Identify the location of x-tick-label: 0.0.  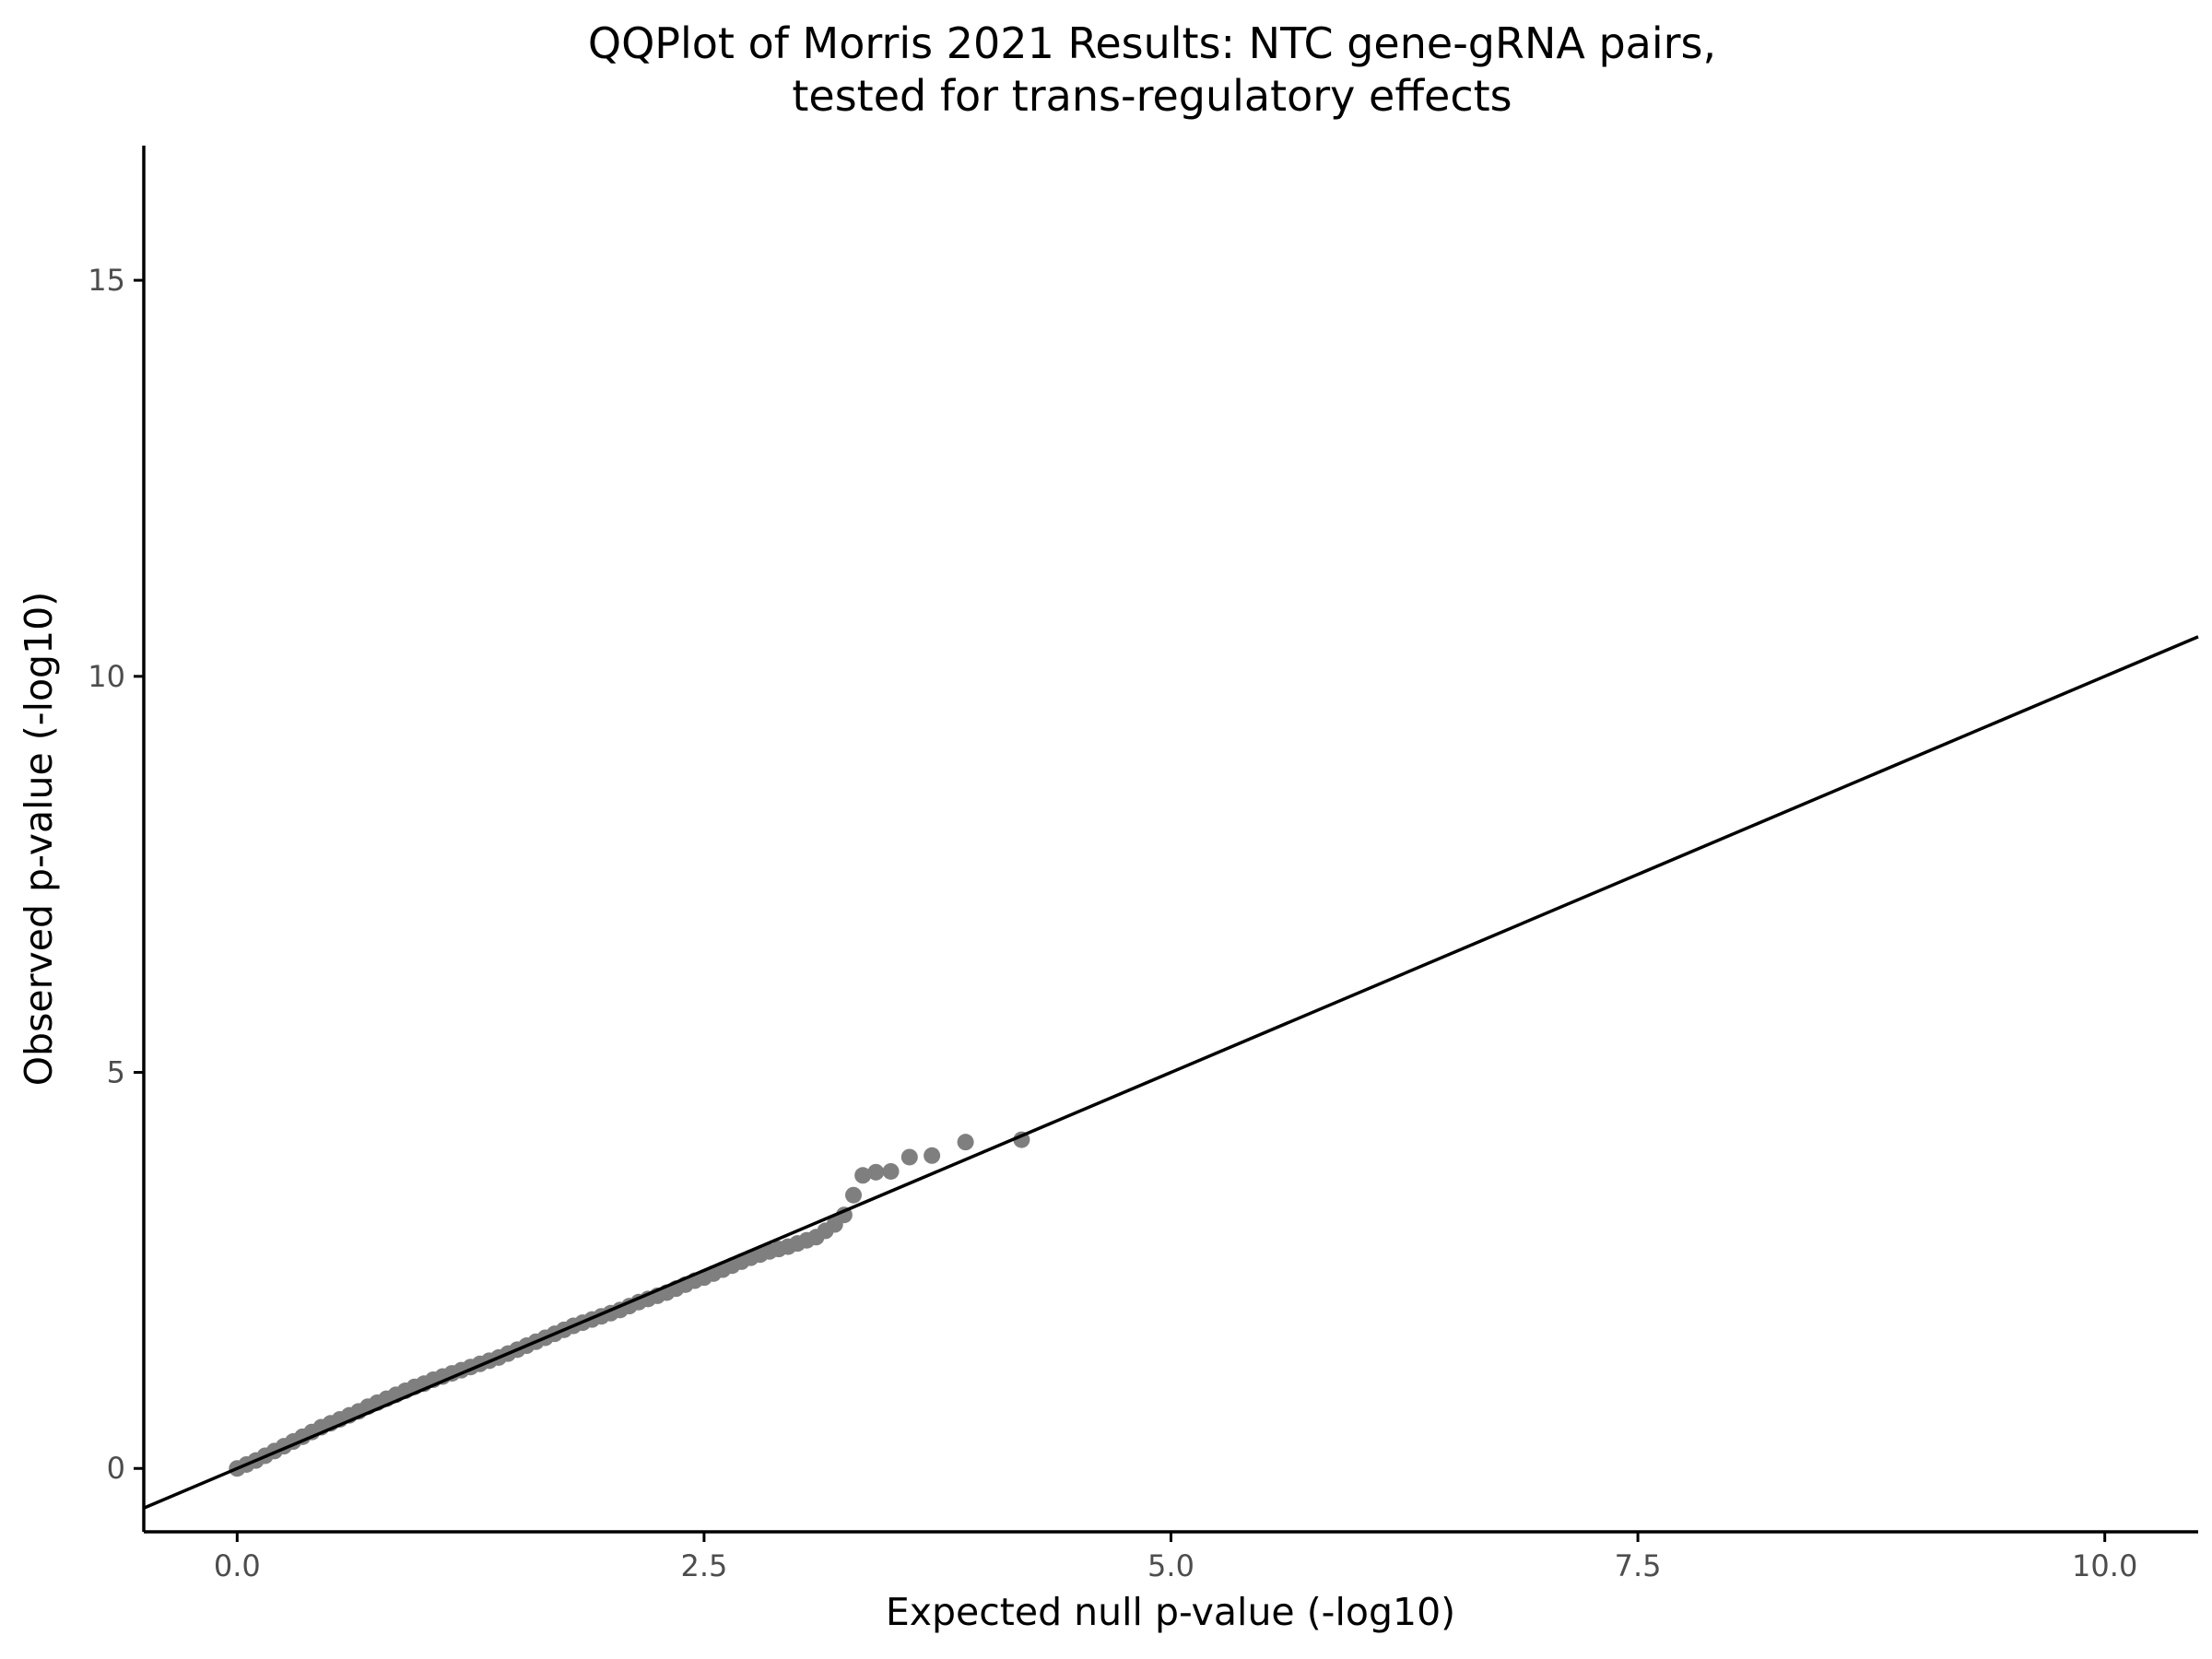
(237, 1565).